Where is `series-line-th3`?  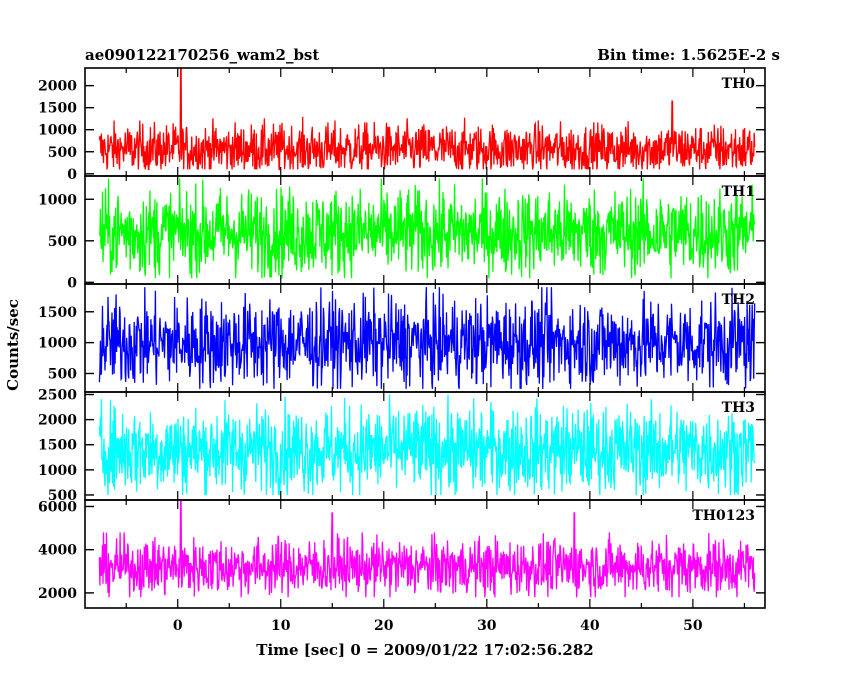 series-line-th3 is located at coordinates (427, 445).